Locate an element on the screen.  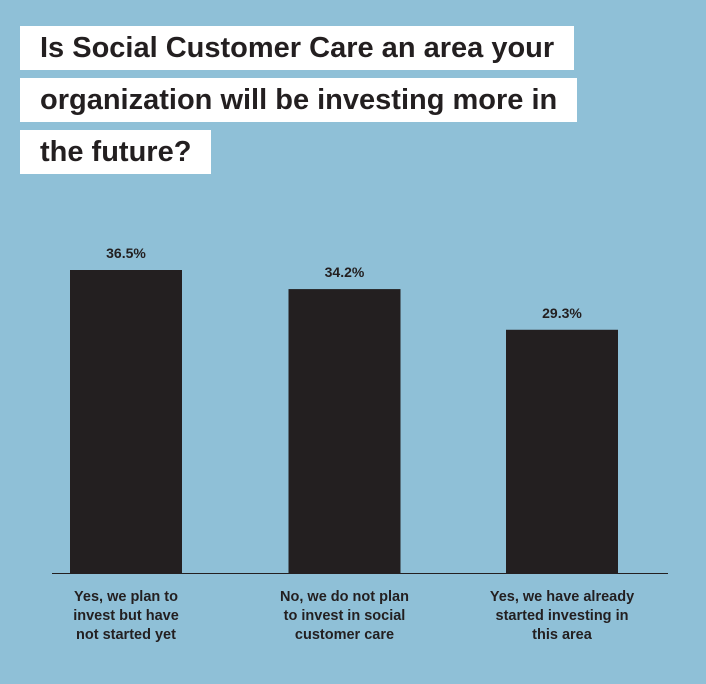
value-label: 36.5% is located at coordinates (126, 253).